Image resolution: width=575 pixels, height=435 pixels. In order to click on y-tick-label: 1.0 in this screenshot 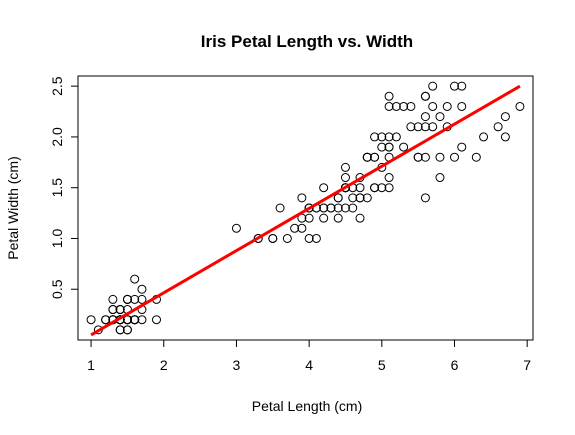, I will do `click(57, 239)`.